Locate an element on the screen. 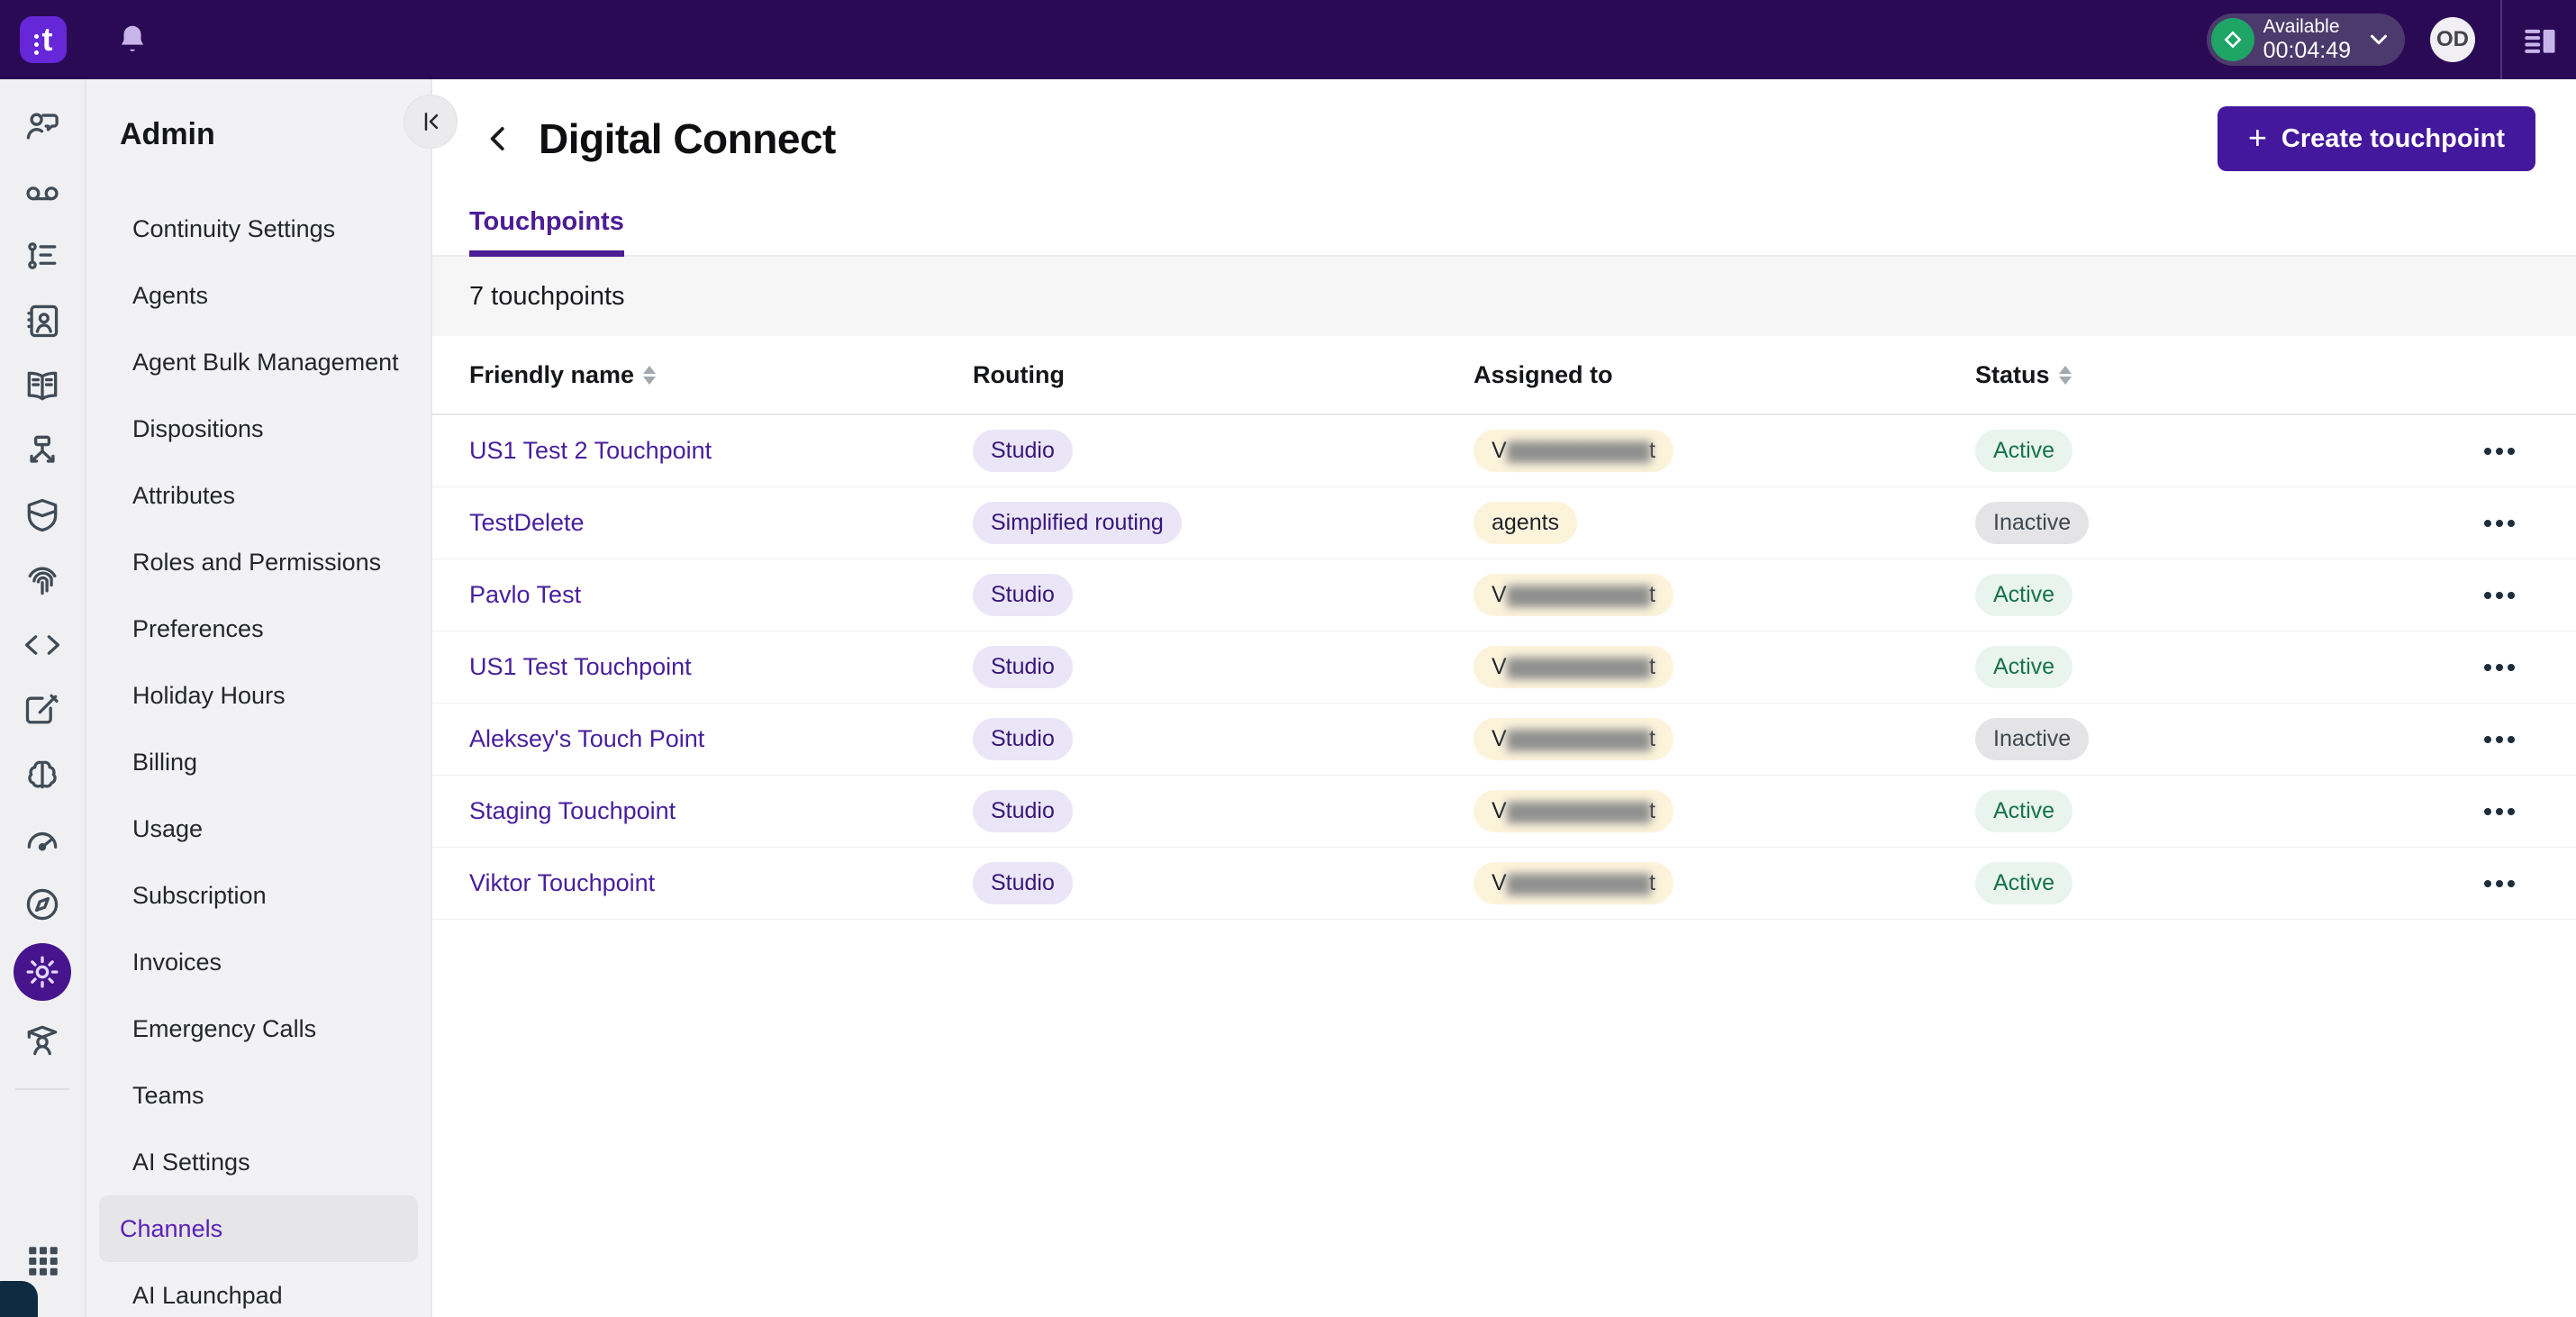 Image resolution: width=2576 pixels, height=1317 pixels. routing-chip: Simplified routing is located at coordinates (1077, 523).